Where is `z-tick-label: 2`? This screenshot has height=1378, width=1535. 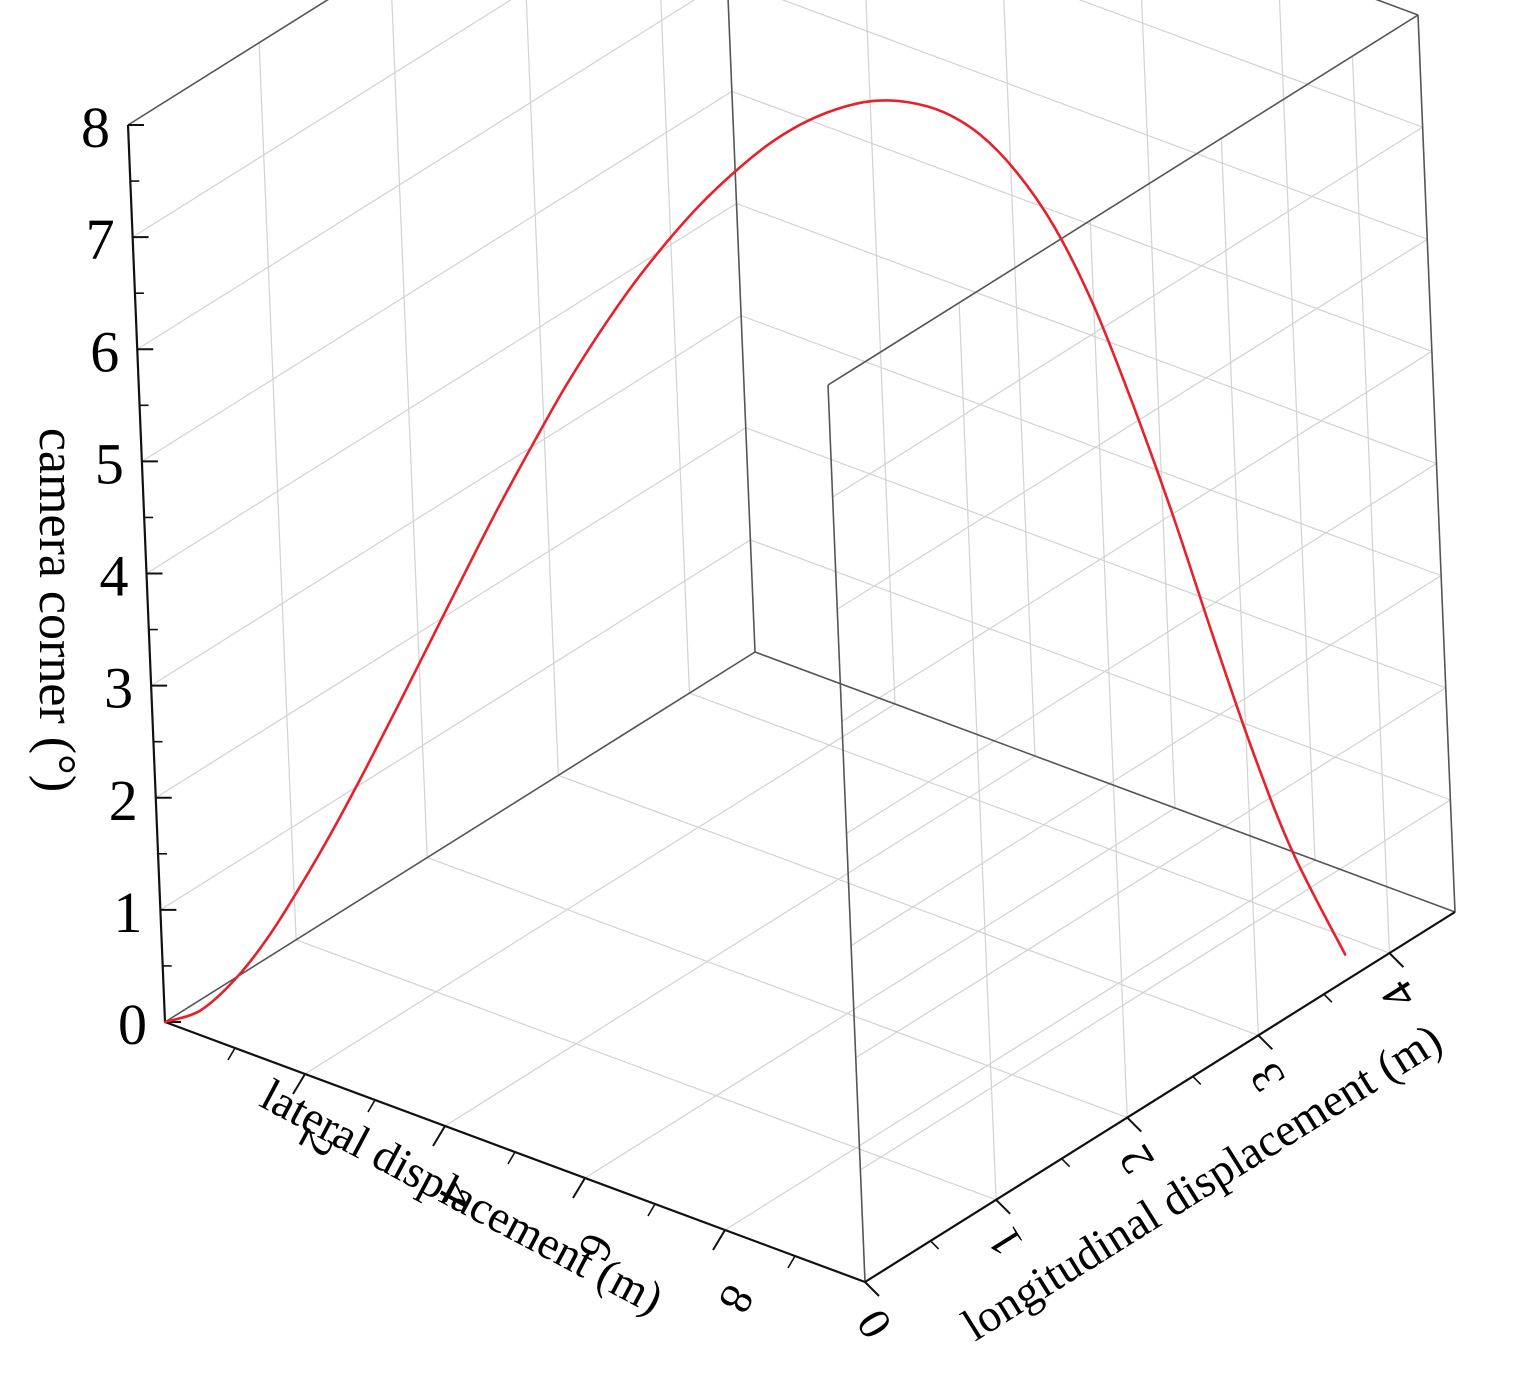
z-tick-label: 2 is located at coordinates (123, 800).